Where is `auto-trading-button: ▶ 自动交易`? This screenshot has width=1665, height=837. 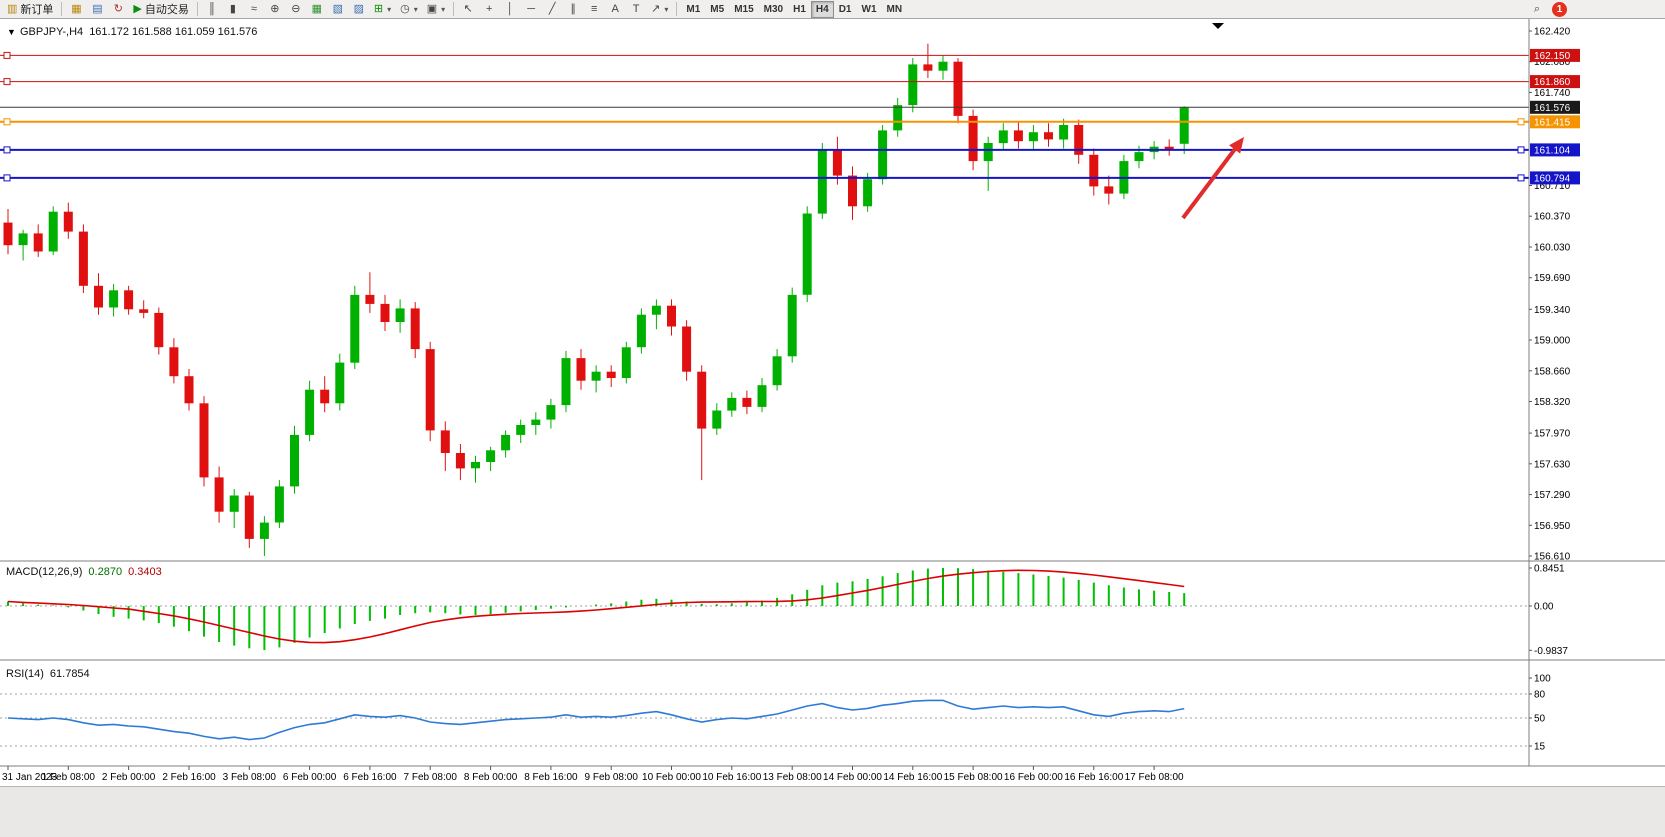 auto-trading-button: ▶ 自动交易 is located at coordinates (160, 9).